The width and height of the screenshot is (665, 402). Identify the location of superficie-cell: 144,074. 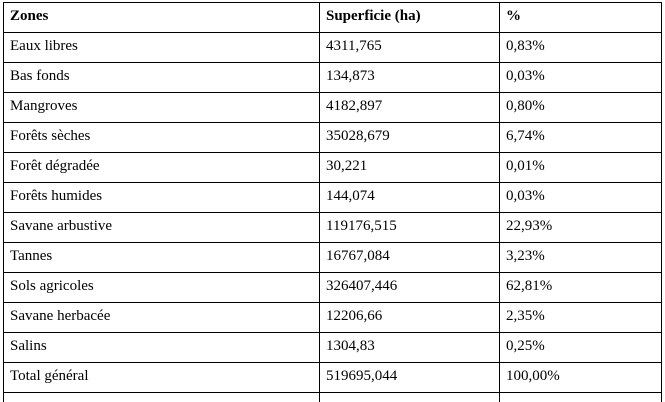
(409, 197).